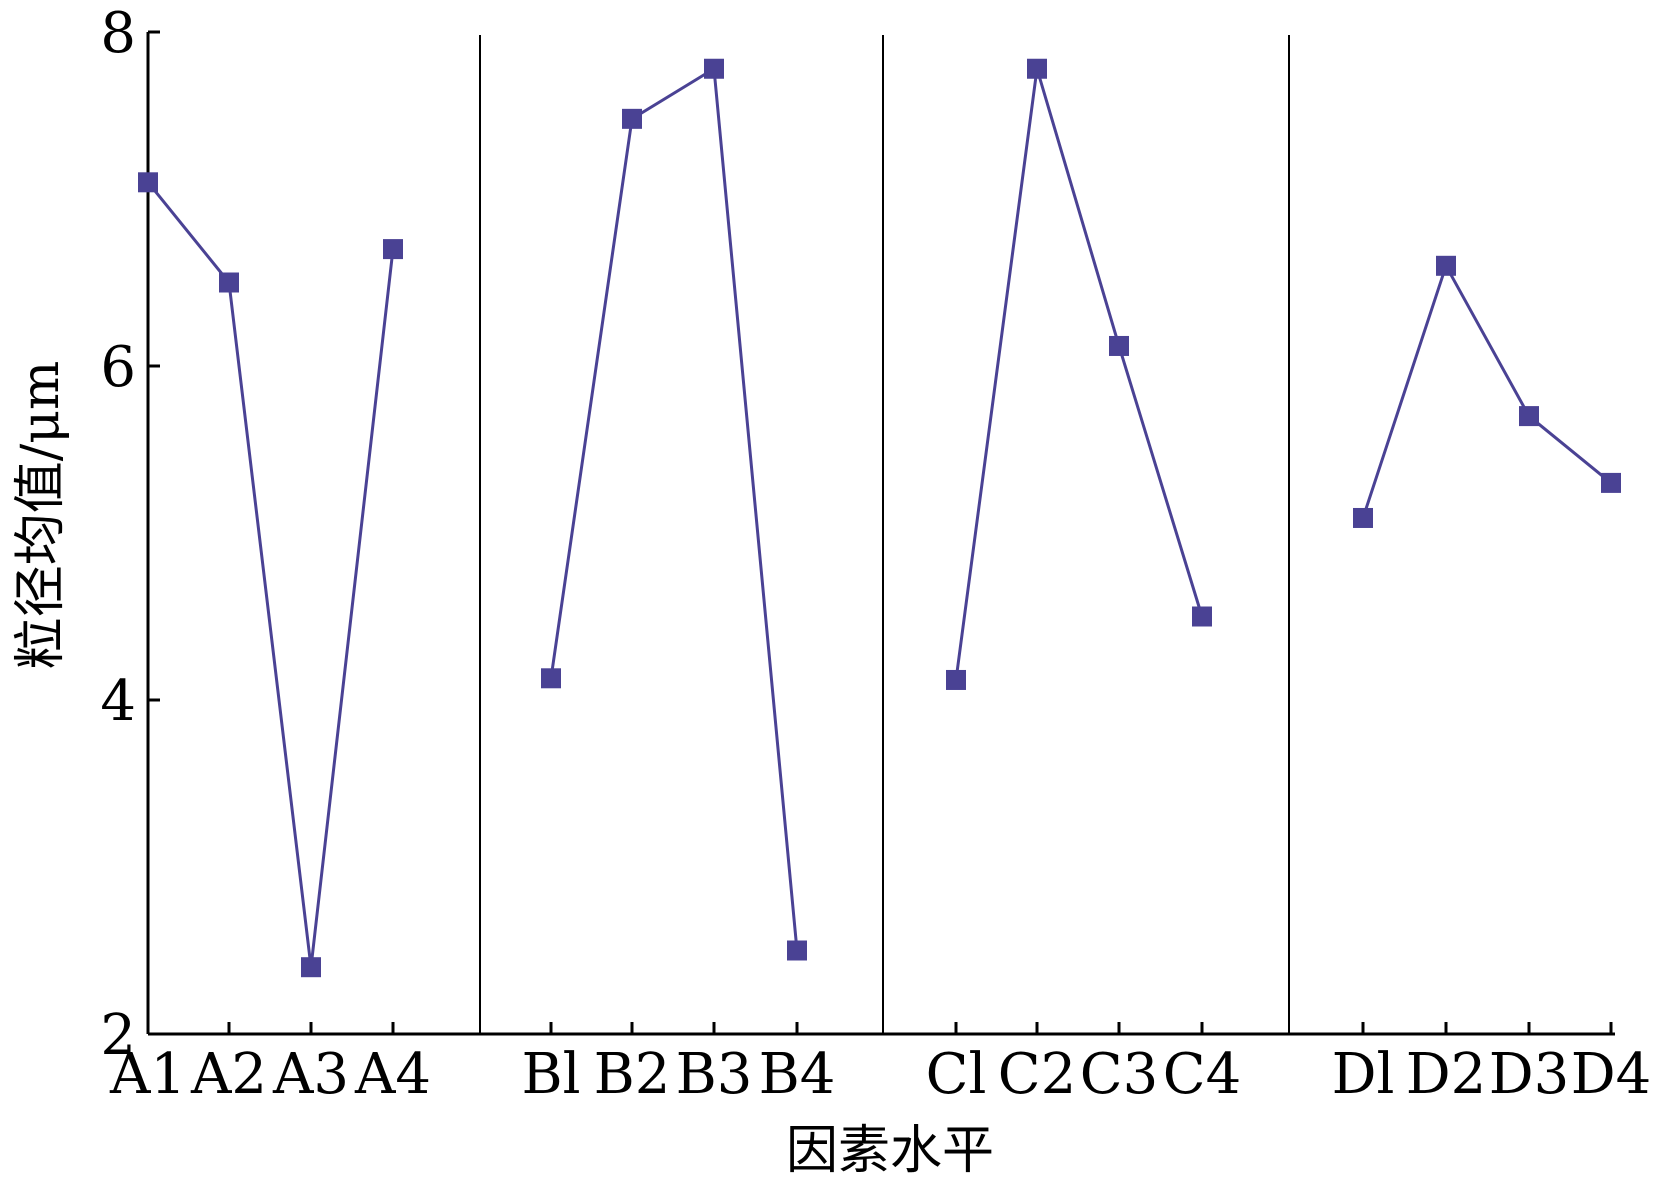 Image resolution: width=1654 pixels, height=1181 pixels. What do you see at coordinates (797, 1074) in the screenshot?
I see `x-tick-label-B4: B4` at bounding box center [797, 1074].